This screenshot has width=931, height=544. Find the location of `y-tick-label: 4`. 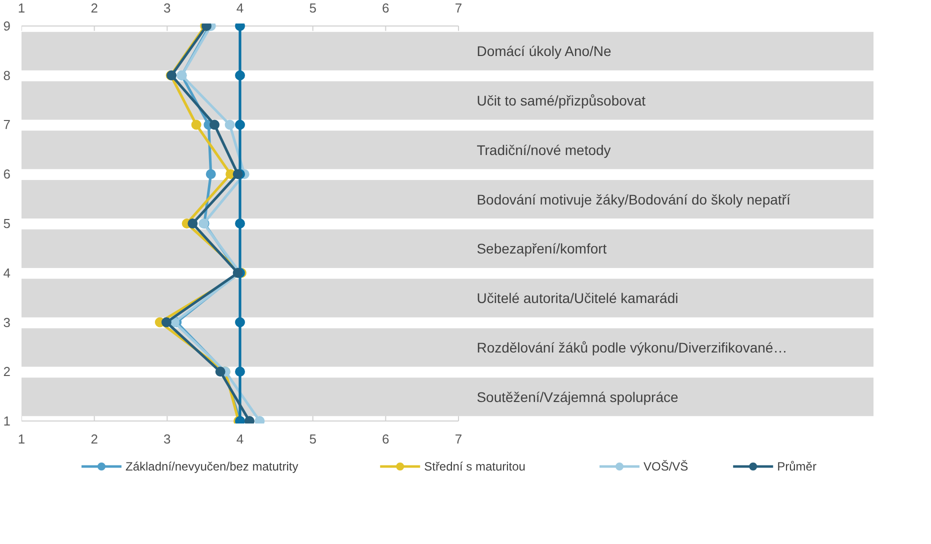

y-tick-label: 4 is located at coordinates (7, 272).